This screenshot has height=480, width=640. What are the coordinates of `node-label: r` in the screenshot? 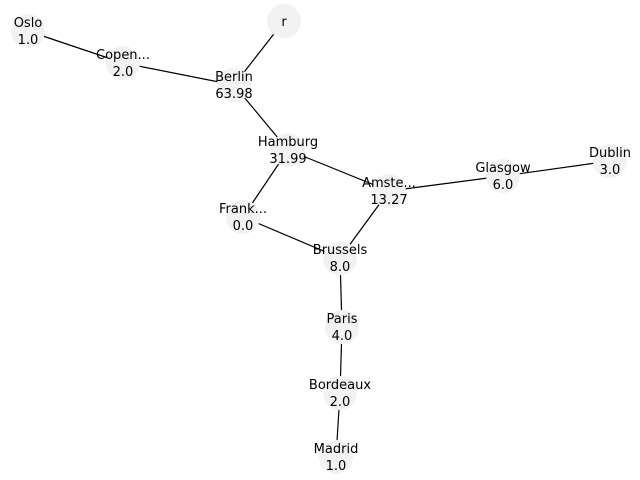 It's located at (284, 22).